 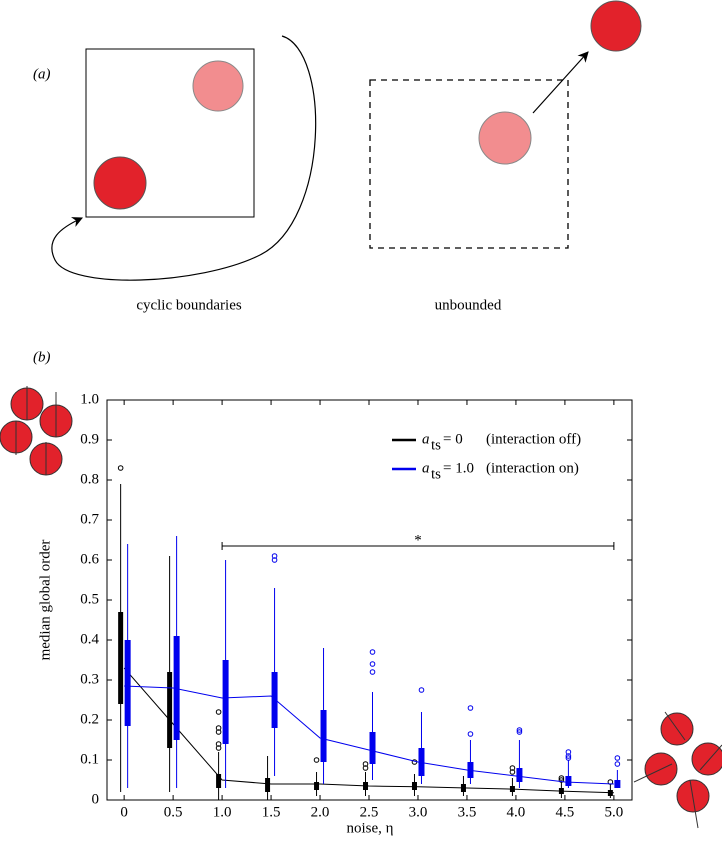 I want to click on disordered-group-icon, so click(x=677, y=770).